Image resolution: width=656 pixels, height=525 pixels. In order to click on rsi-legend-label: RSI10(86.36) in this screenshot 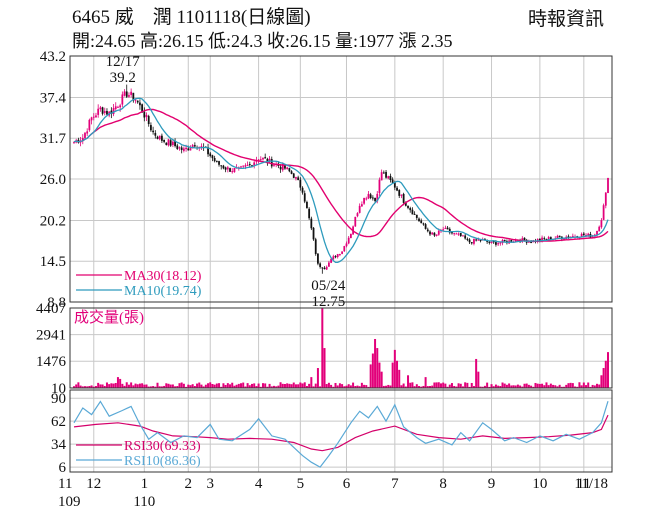, I will do `click(162, 461)`.